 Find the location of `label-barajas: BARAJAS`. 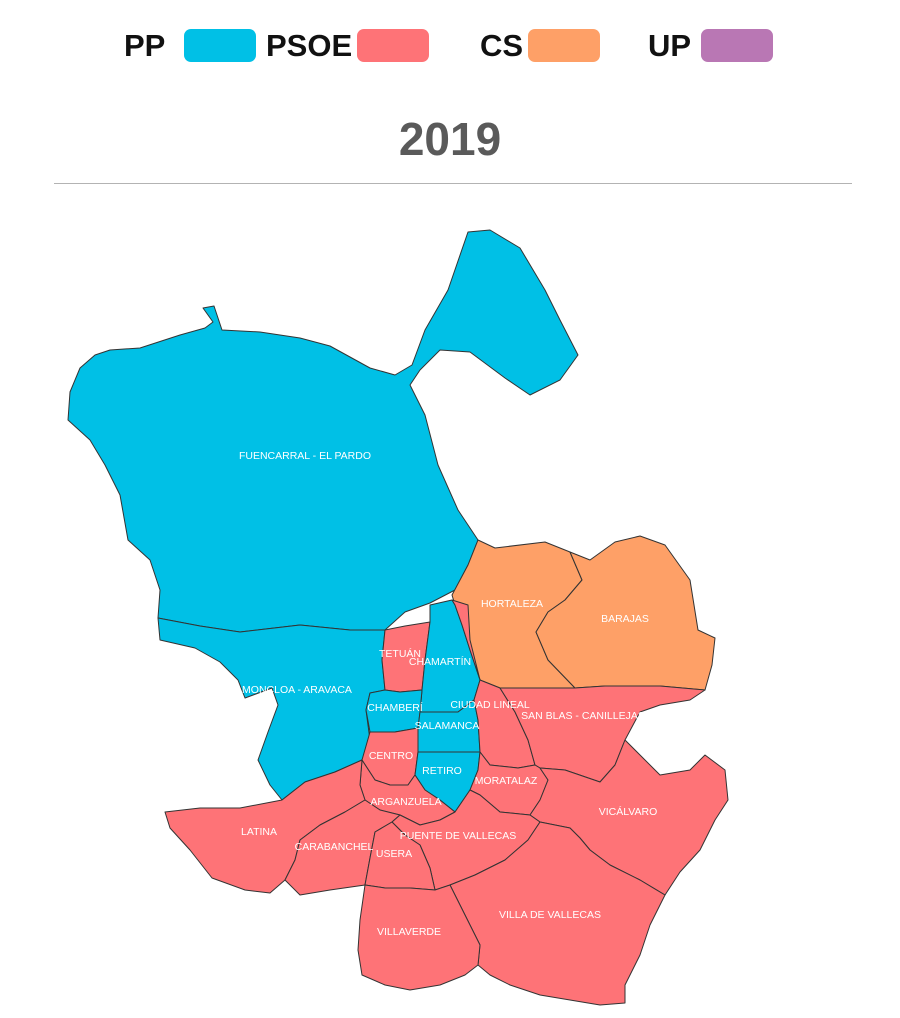

label-barajas: BARAJAS is located at coordinates (625, 619).